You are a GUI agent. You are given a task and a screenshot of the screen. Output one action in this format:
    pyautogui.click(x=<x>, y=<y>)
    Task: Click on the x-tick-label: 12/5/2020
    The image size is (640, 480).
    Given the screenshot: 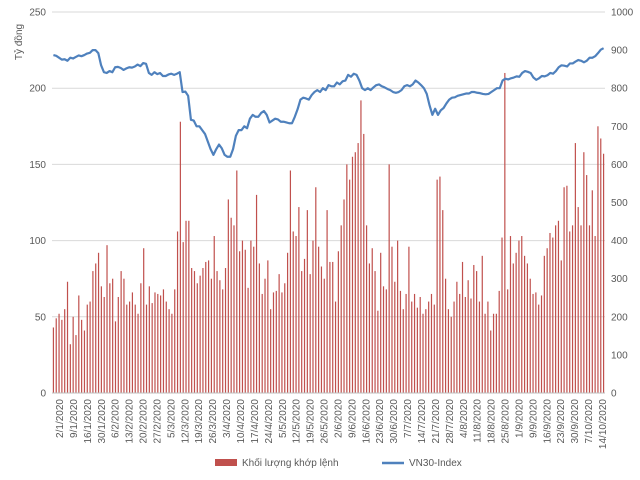 What is the action you would take?
    pyautogui.click(x=297, y=421)
    